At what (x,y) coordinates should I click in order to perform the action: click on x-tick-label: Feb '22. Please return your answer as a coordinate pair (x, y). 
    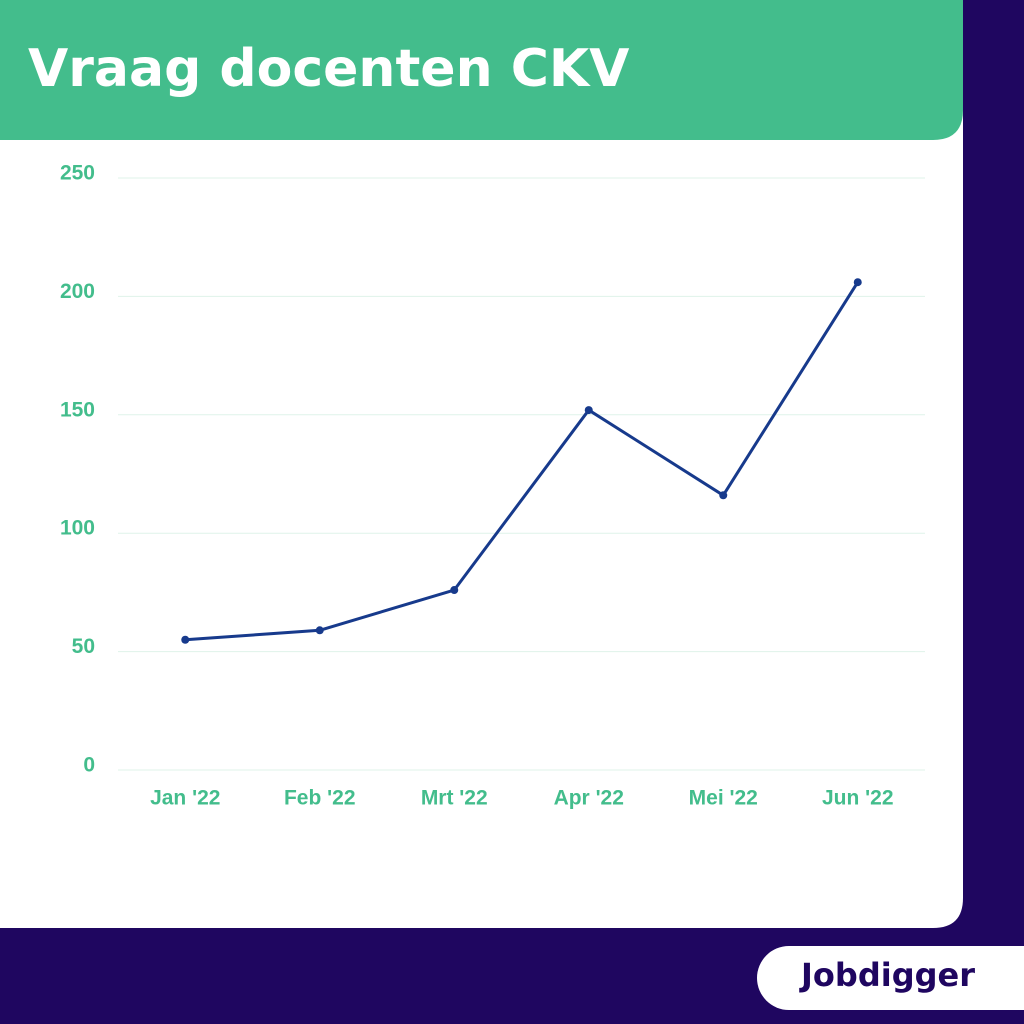
    Looking at the image, I should click on (320, 798).